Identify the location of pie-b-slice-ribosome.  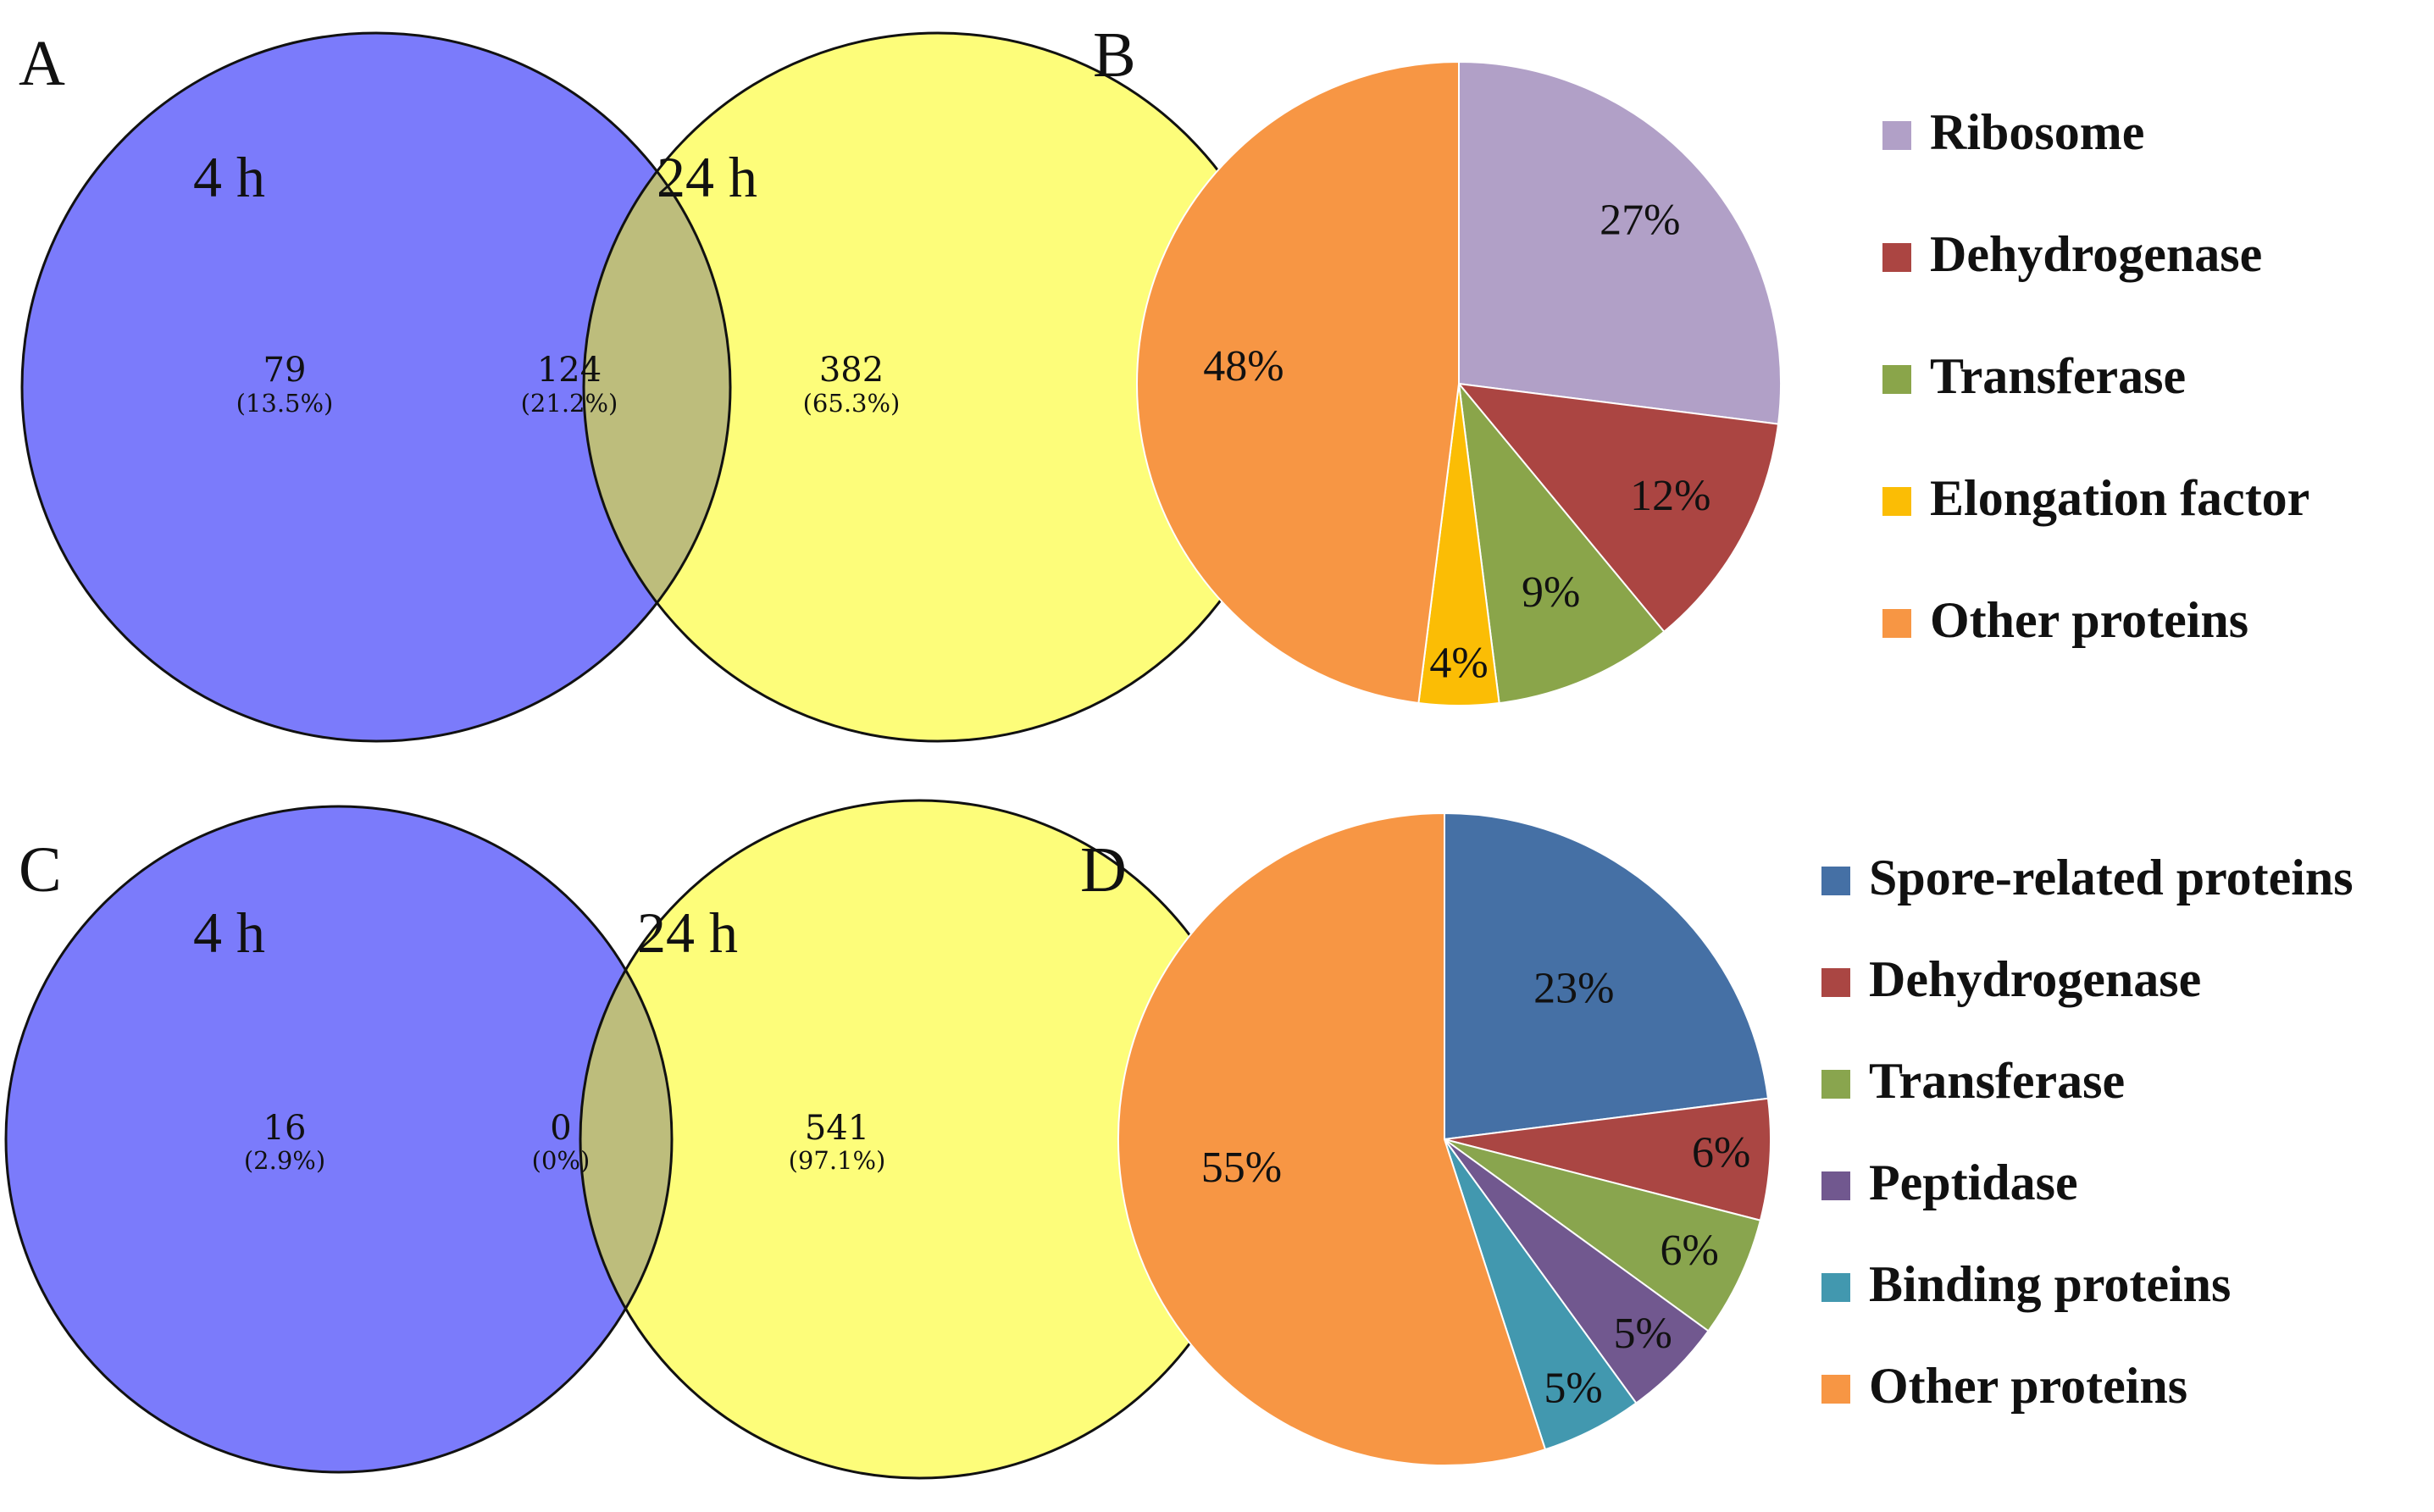
(1620, 242).